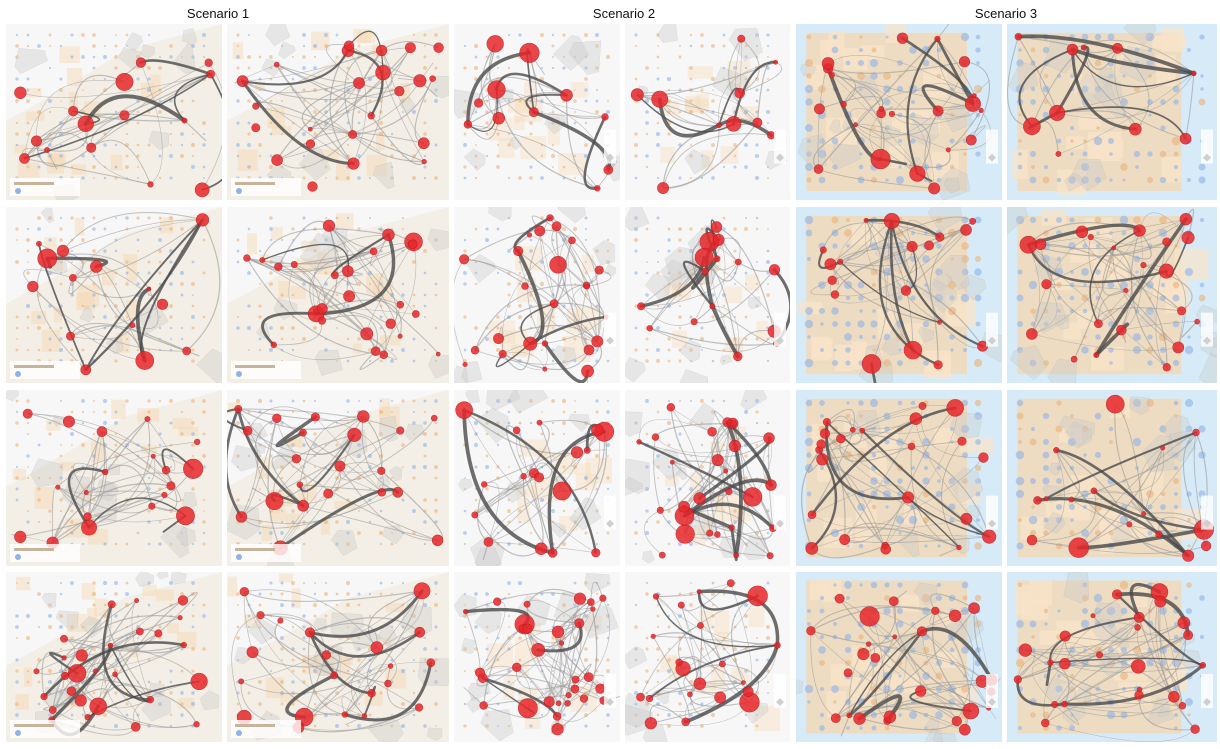 This screenshot has width=1220, height=749. Describe the element at coordinates (899, 112) in the screenshot. I see `map-panel` at that location.